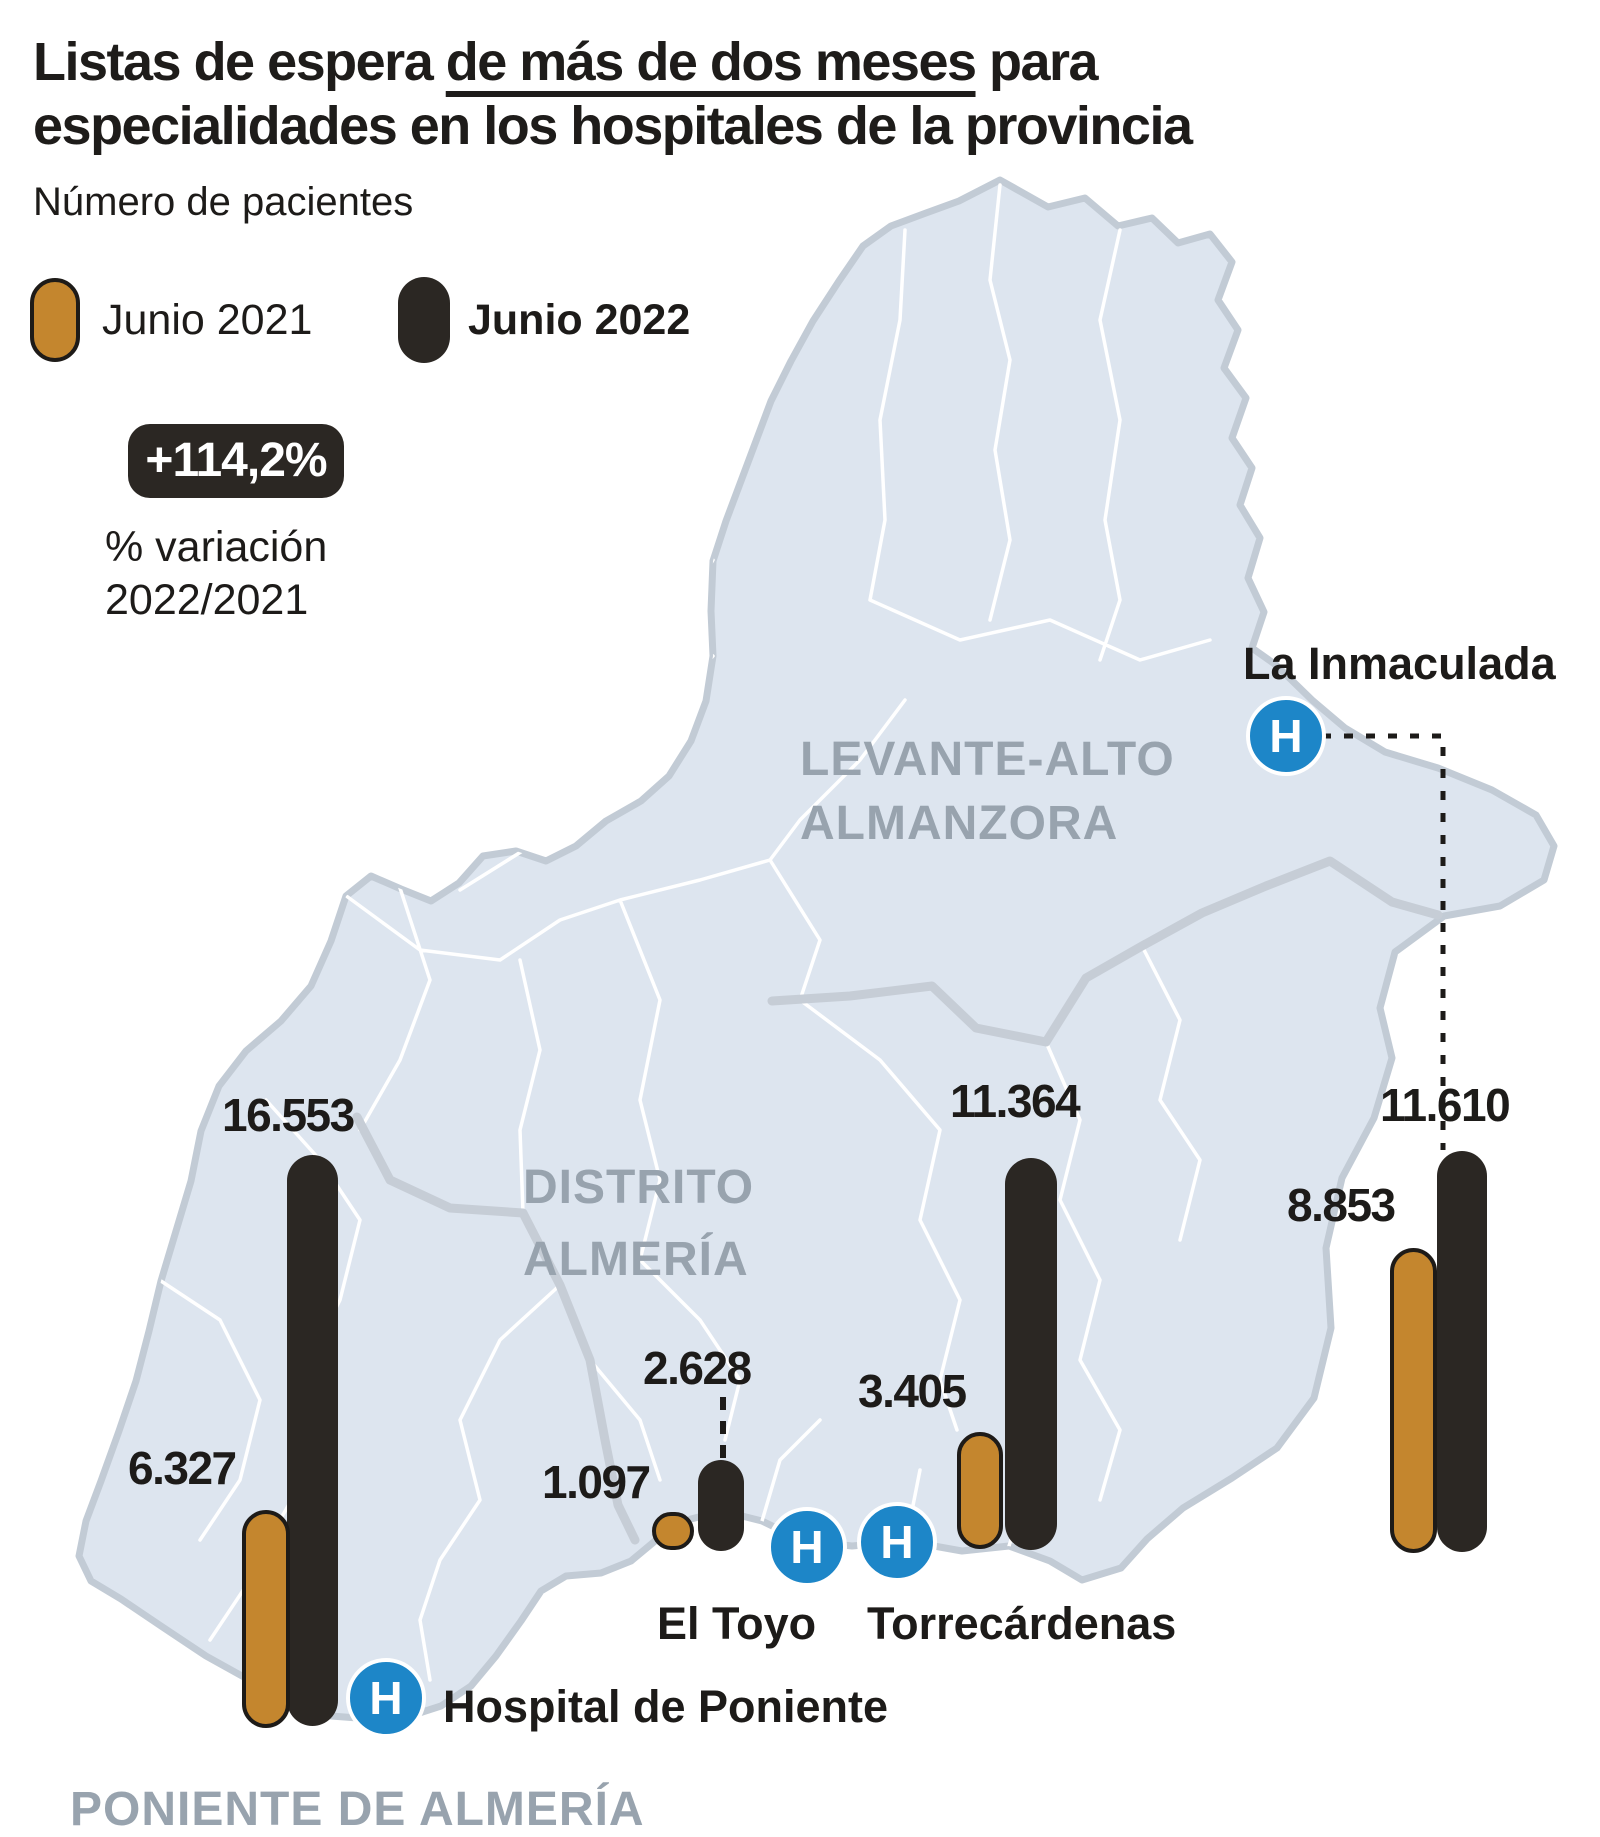  I want to click on value-la-inmaculada-2021: 8.853, so click(1341, 1205).